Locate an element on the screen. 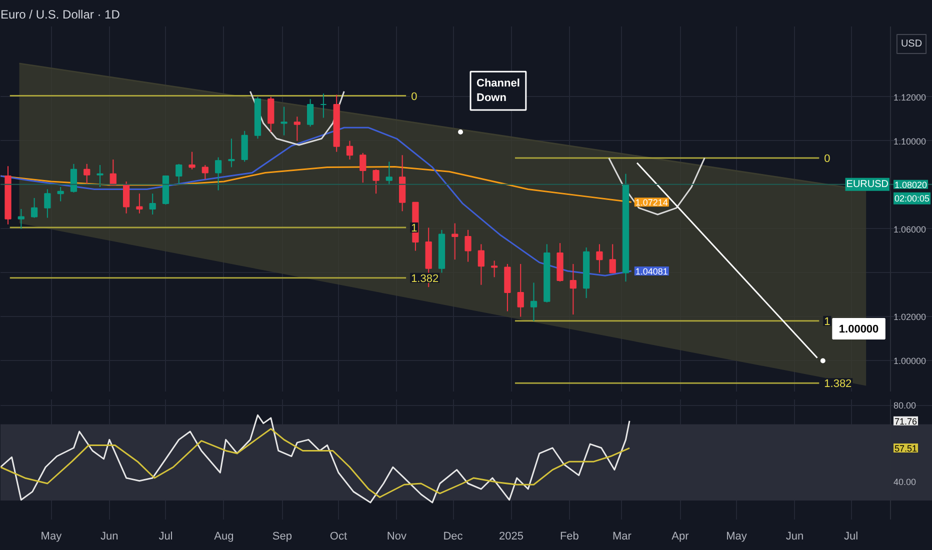 Image resolution: width=932 pixels, height=550 pixels. annotation: Channel Down is located at coordinates (498, 91).